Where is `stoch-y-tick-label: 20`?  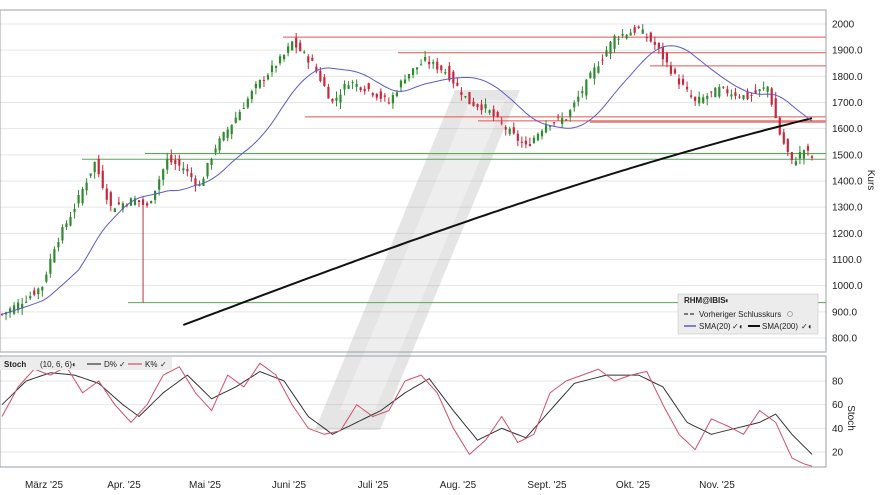 stoch-y-tick-label: 20 is located at coordinates (838, 453).